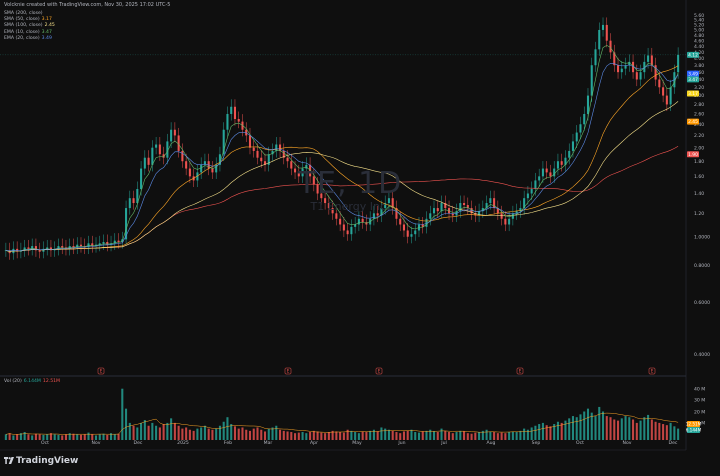  I want to click on indicator-ema-20: EMA (20, close) 3.49, so click(29, 39).